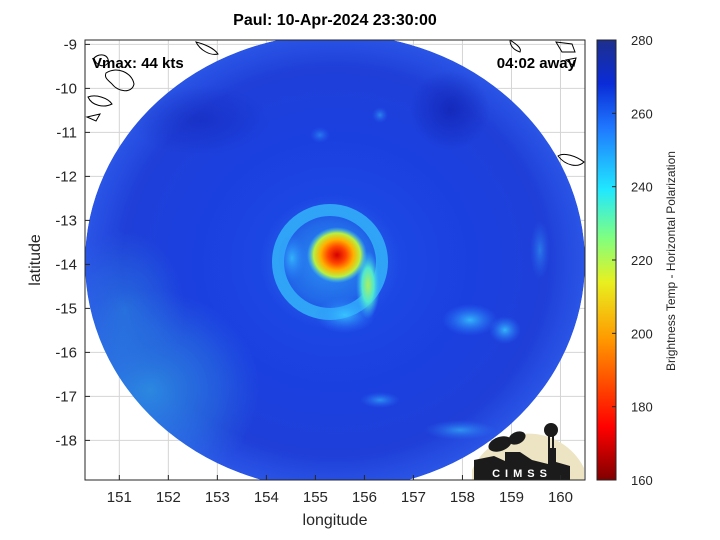  Describe the element at coordinates (66, 264) in the screenshot. I see `y-tick-label: -14` at that location.